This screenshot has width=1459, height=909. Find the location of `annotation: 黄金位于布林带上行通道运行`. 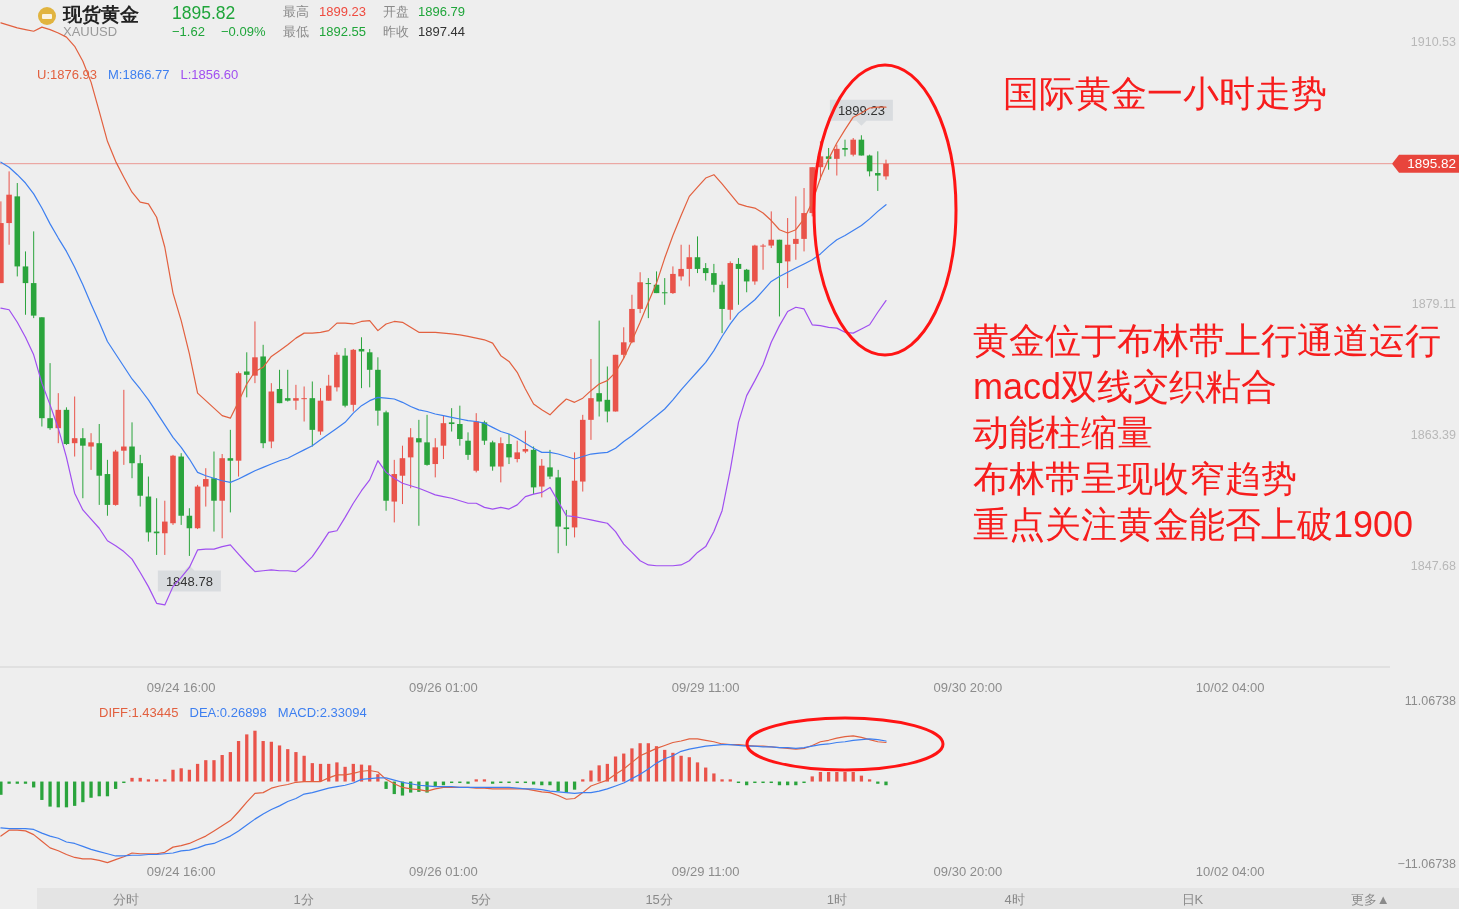

annotation: 黄金位于布林带上行通道运行 is located at coordinates (1207, 340).